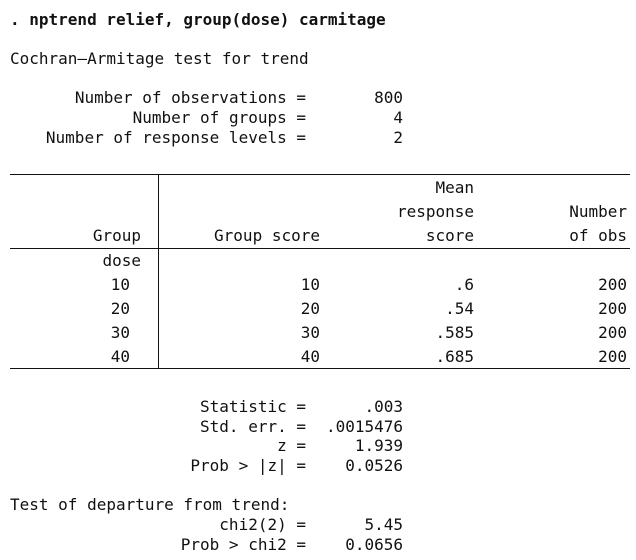  Describe the element at coordinates (464, 284) in the screenshot. I see `row-mean: .6` at that location.